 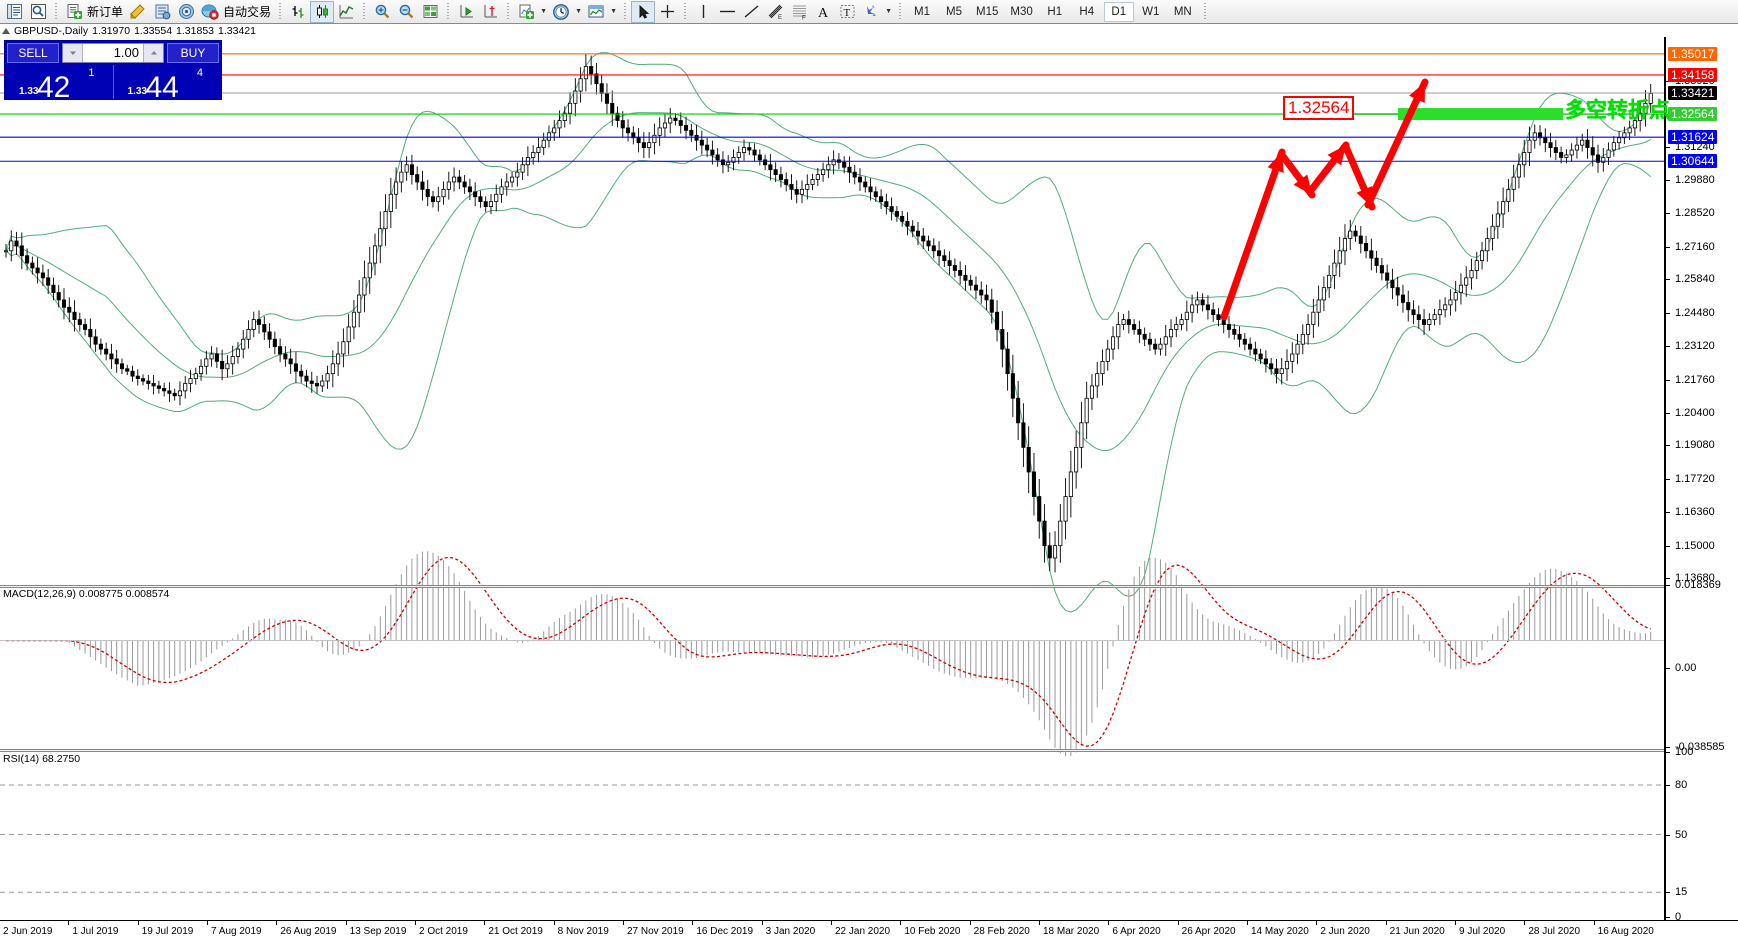 What do you see at coordinates (596, 12) in the screenshot?
I see `templates-icon` at bounding box center [596, 12].